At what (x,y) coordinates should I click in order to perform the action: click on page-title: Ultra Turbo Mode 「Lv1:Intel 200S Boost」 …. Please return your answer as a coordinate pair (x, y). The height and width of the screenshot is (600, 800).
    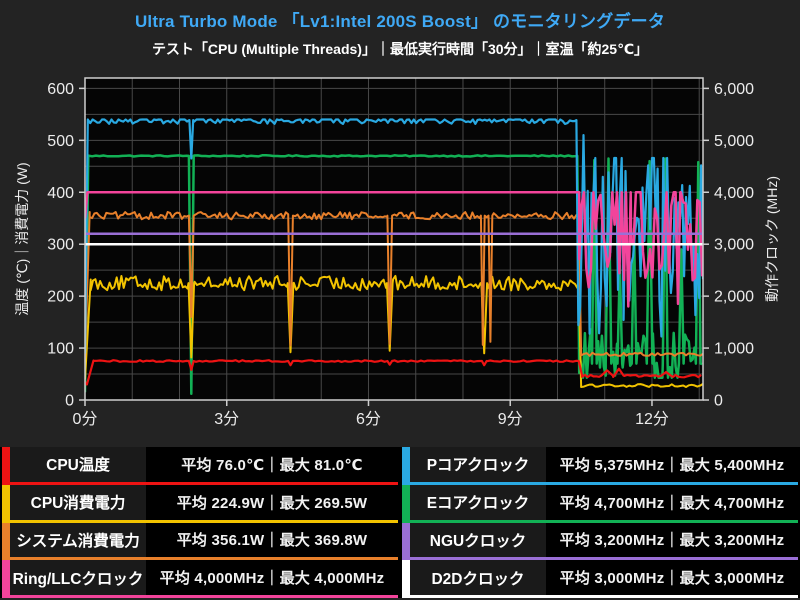
    Looking at the image, I should click on (400, 21).